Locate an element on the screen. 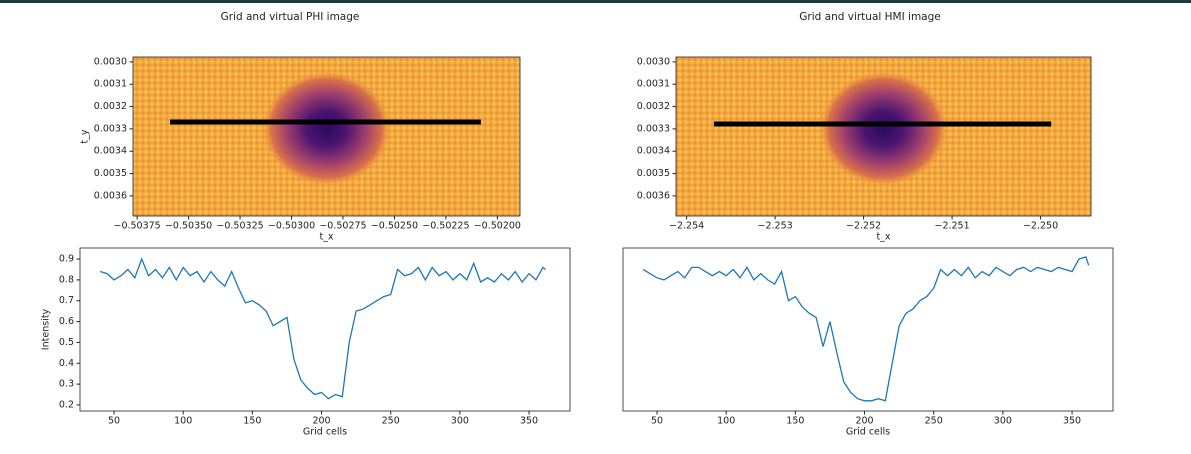  y-tick-label: 0.9 is located at coordinates (66, 259).